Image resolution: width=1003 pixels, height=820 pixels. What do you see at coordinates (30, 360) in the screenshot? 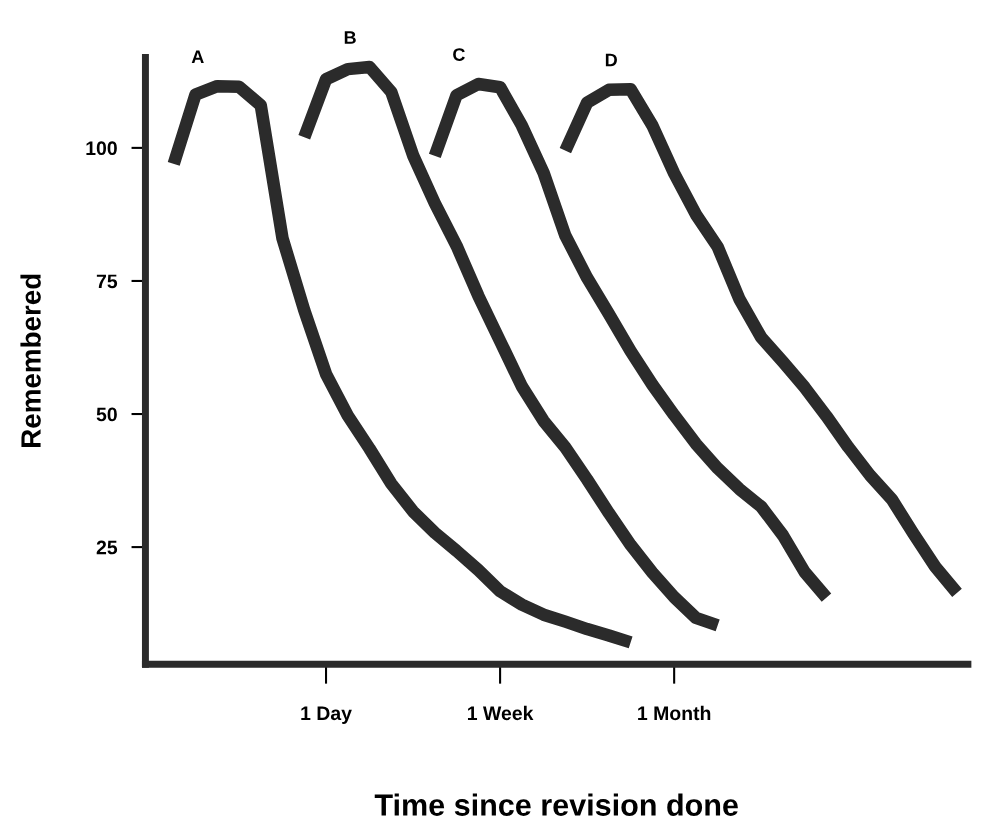
I see `y-axis-title: Remembered` at bounding box center [30, 360].